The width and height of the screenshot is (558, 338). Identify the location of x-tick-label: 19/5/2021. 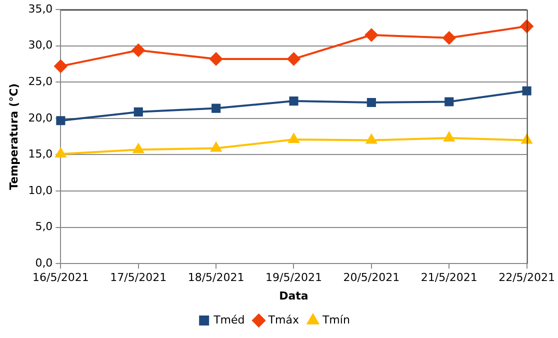
(294, 277).